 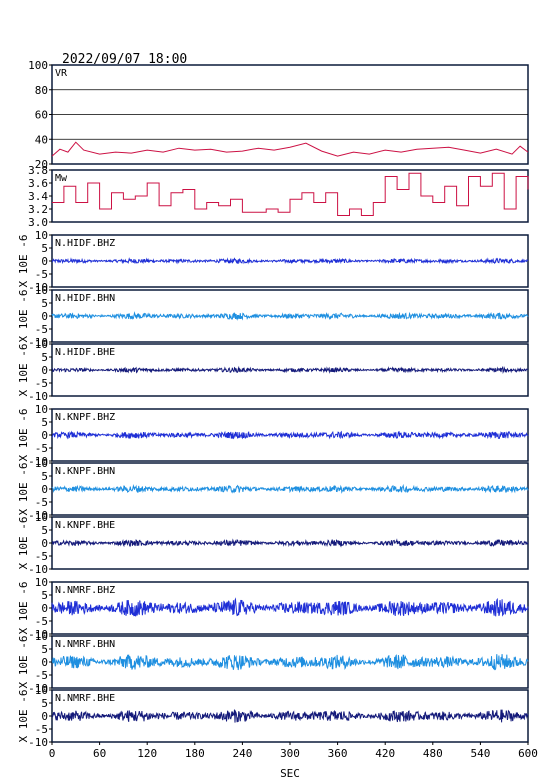 I want to click on x-axis-label: SEC, so click(x=290, y=773).